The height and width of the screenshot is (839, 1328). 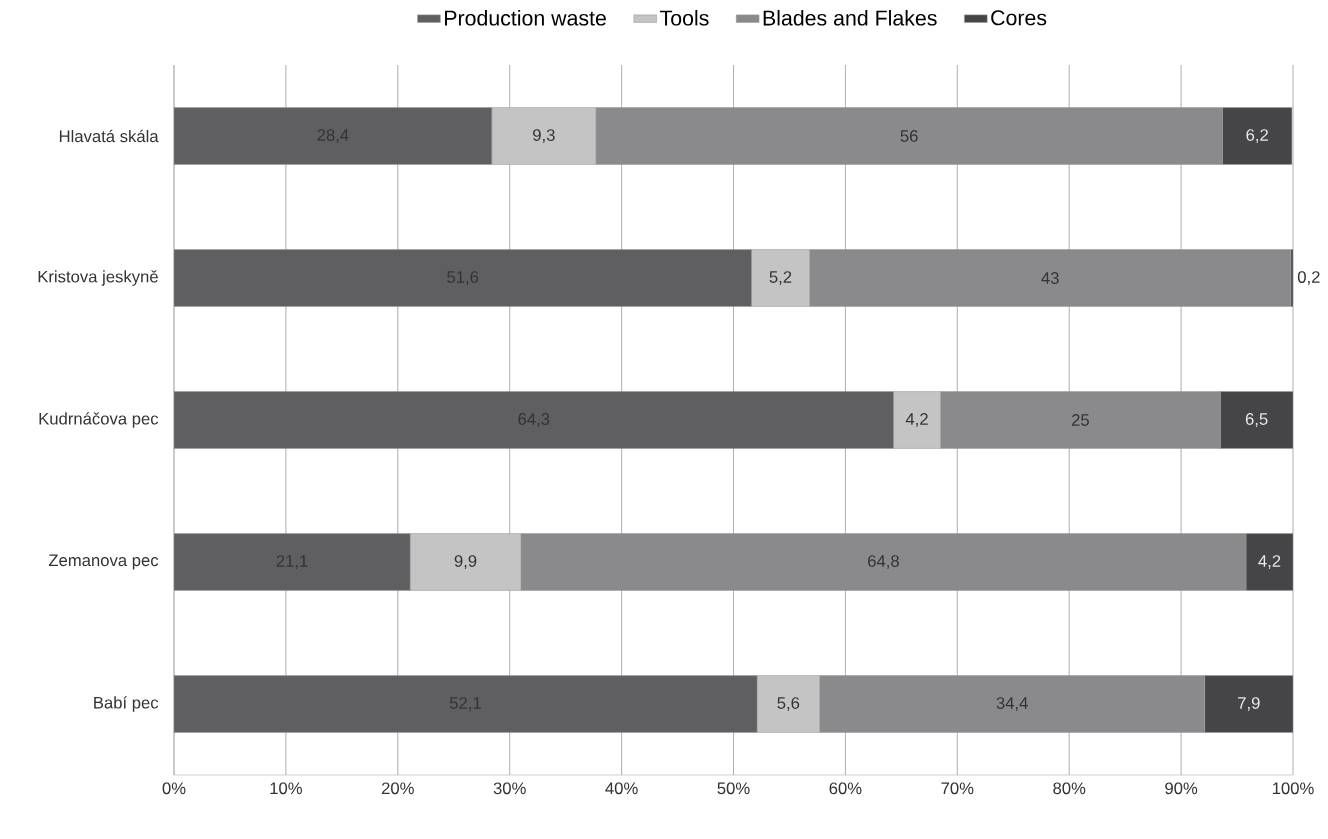 What do you see at coordinates (1181, 788) in the screenshot?
I see `x-tick-label: 90%` at bounding box center [1181, 788].